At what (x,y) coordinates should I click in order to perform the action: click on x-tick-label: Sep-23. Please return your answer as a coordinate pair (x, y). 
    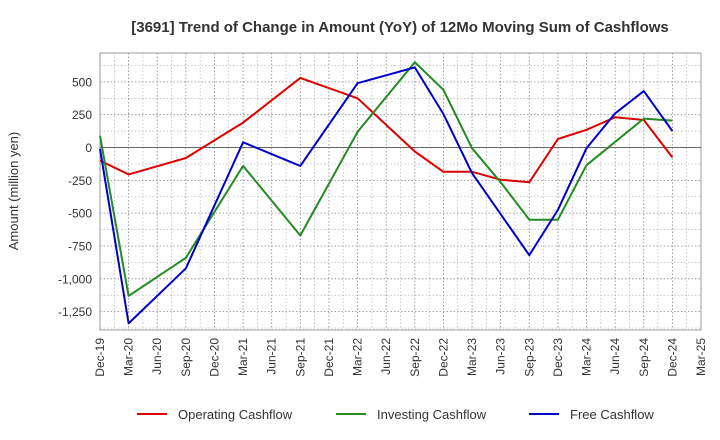
    Looking at the image, I should click on (529, 357).